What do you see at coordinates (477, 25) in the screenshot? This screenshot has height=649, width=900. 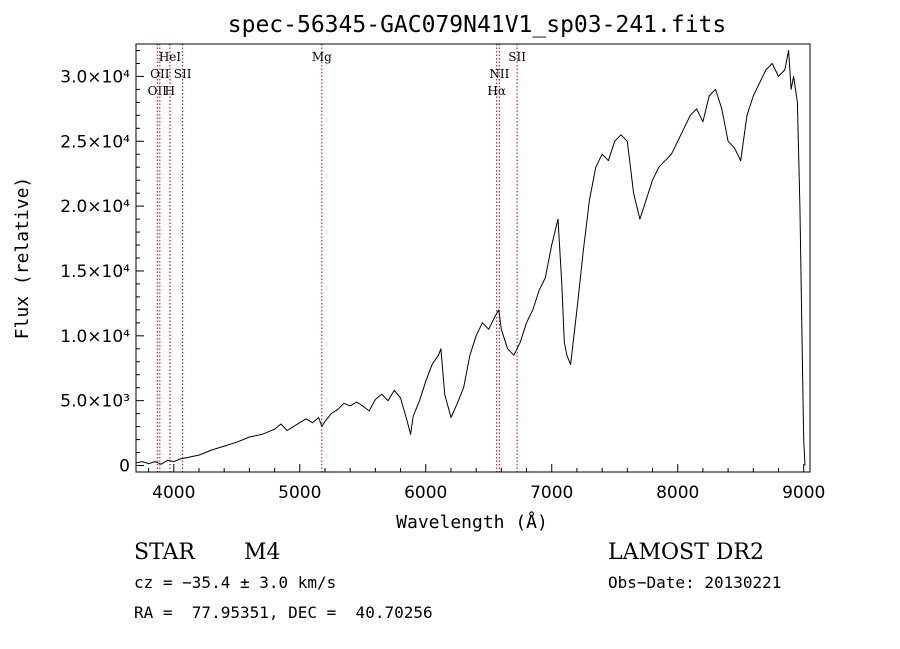 I see `chart-title: spec-56345-GAC079N41V1_sp03-241.fits` at bounding box center [477, 25].